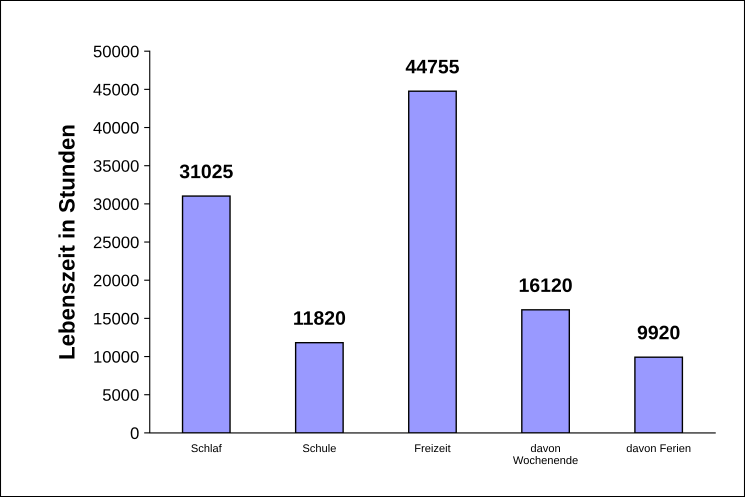  Describe the element at coordinates (66, 241) in the screenshot. I see `y-axis-title: Lebenszeit in Stunden` at that location.